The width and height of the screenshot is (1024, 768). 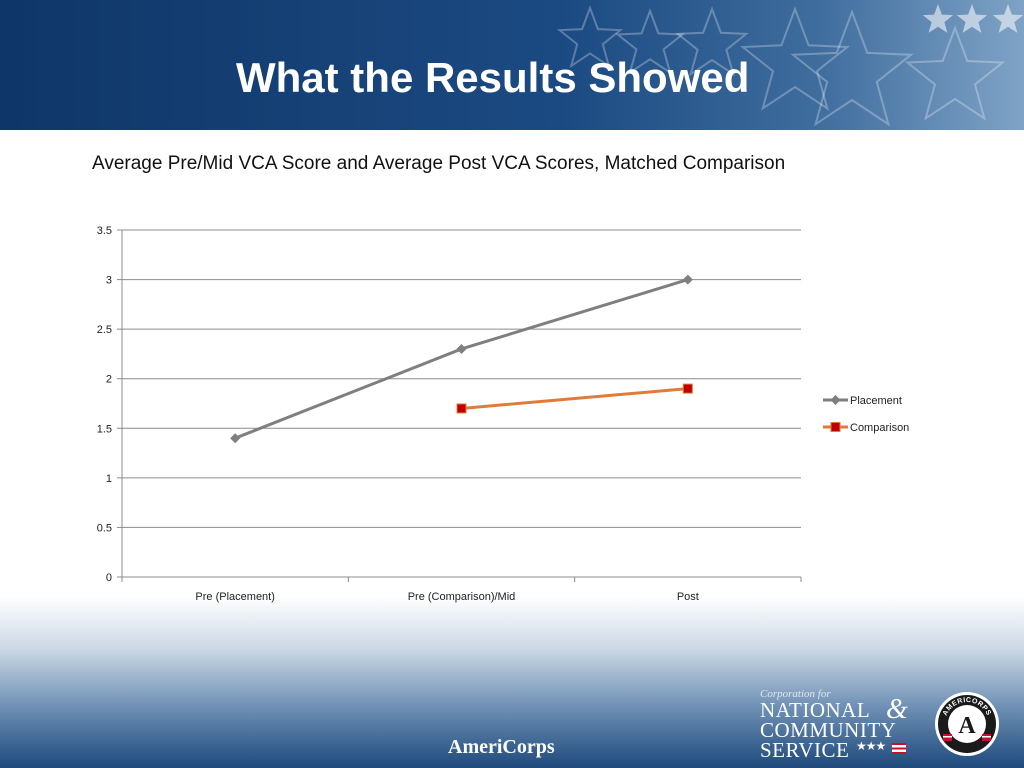 What do you see at coordinates (104, 429) in the screenshot?
I see `y-tick-label: 1.5` at bounding box center [104, 429].